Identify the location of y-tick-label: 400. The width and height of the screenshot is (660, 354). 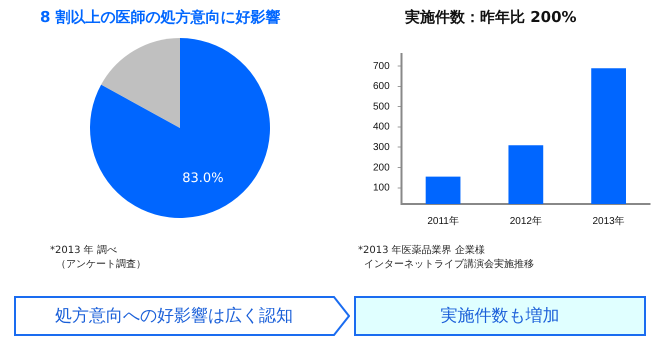
(381, 127).